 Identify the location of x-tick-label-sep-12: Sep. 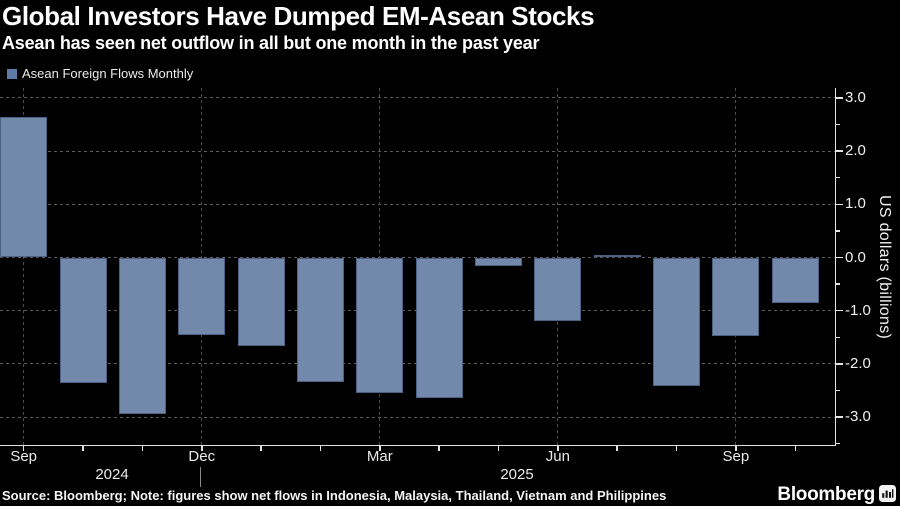
(736, 456).